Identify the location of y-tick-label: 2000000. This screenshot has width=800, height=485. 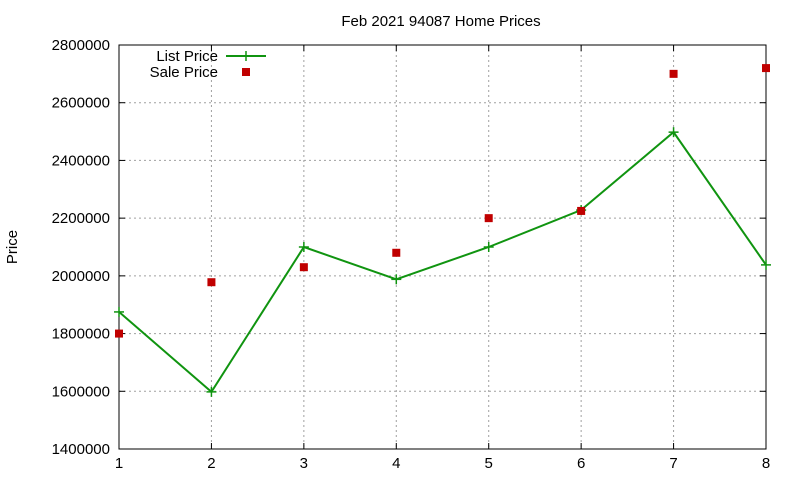
(81, 276).